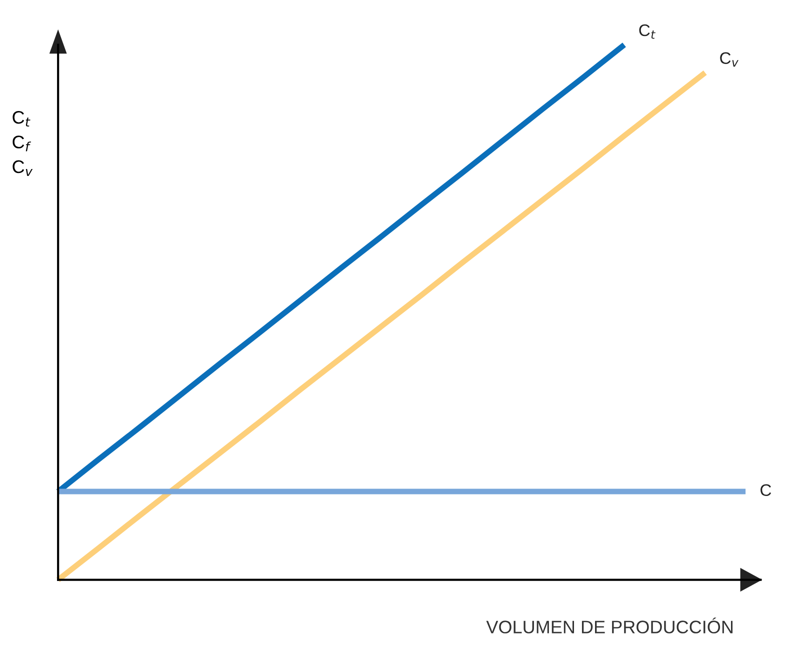  I want to click on x-axis-title: VOLUMEN DE PRODUCCIÓN, so click(609, 626).